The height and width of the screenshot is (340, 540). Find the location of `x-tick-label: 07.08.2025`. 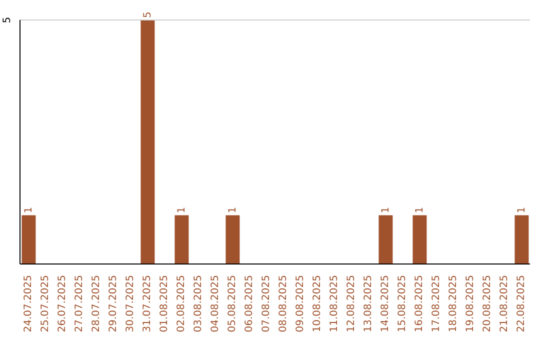

x-tick-label: 07.08.2025 is located at coordinates (266, 303).